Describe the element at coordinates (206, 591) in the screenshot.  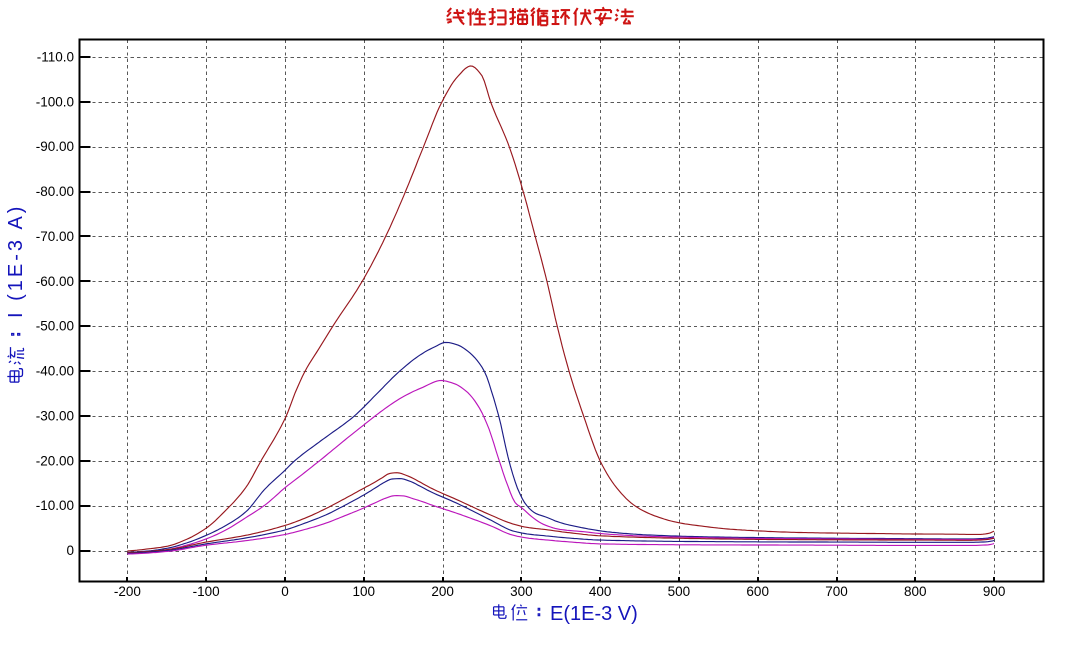
I see `svg-text: -100` at that location.